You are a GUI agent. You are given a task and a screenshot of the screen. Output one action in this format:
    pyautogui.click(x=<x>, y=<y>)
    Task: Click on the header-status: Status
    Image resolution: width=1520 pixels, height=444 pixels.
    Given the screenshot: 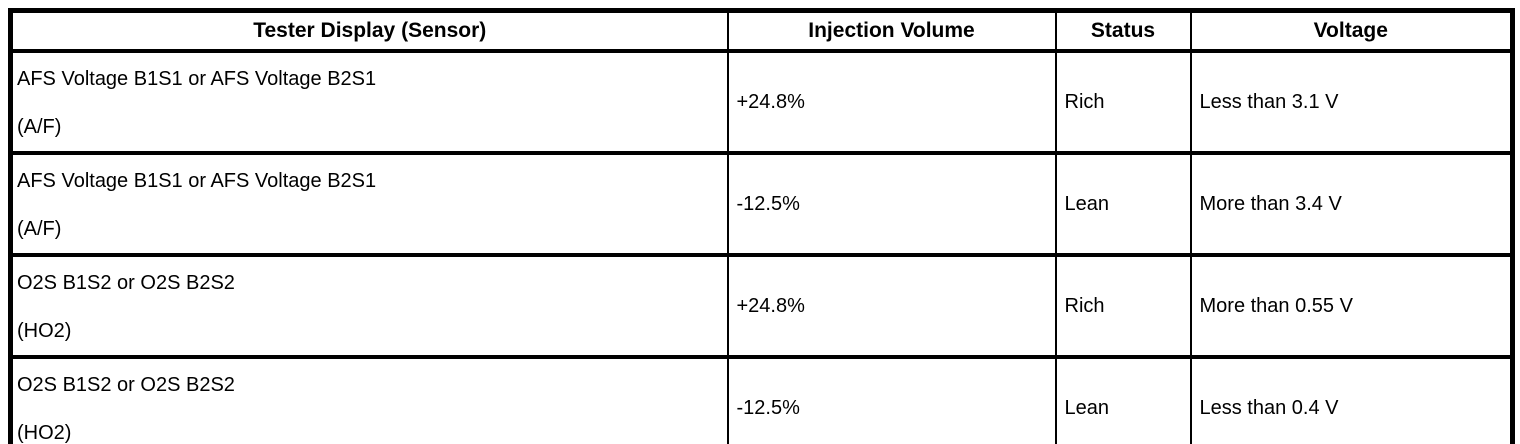 What is the action you would take?
    pyautogui.click(x=1123, y=31)
    